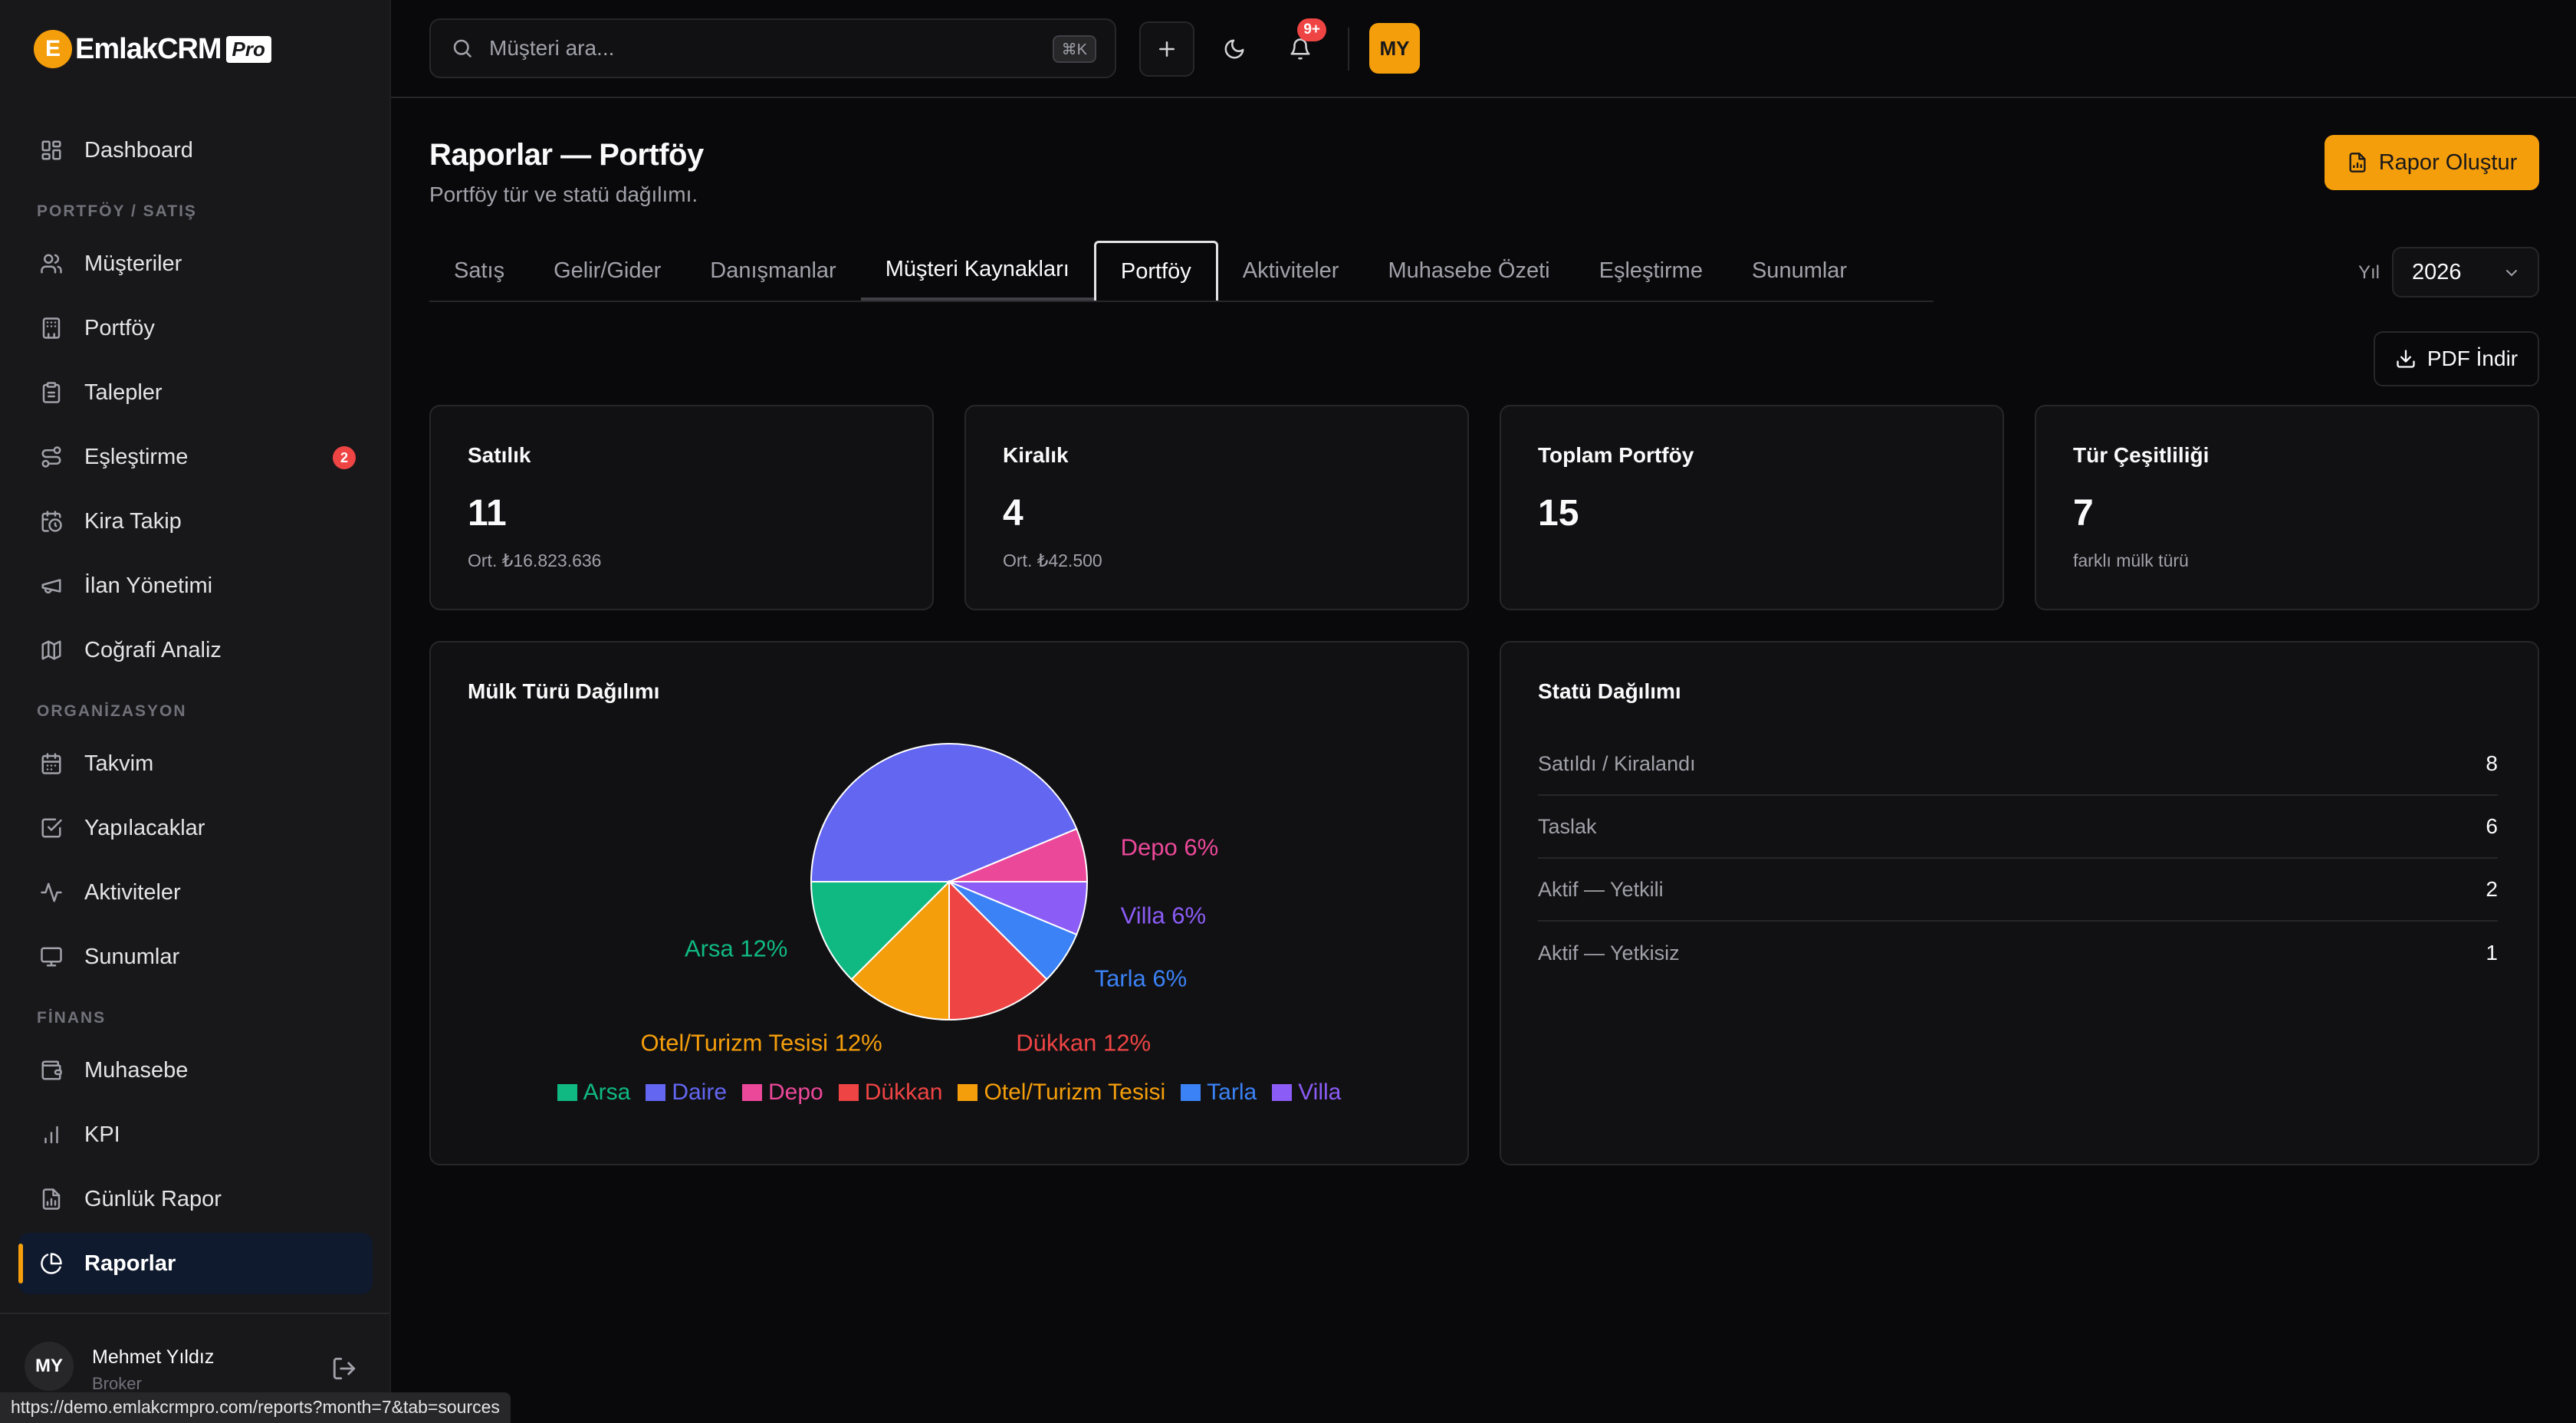  Describe the element at coordinates (120, 327) in the screenshot. I see `sidebar-item-label: Portföy` at that location.